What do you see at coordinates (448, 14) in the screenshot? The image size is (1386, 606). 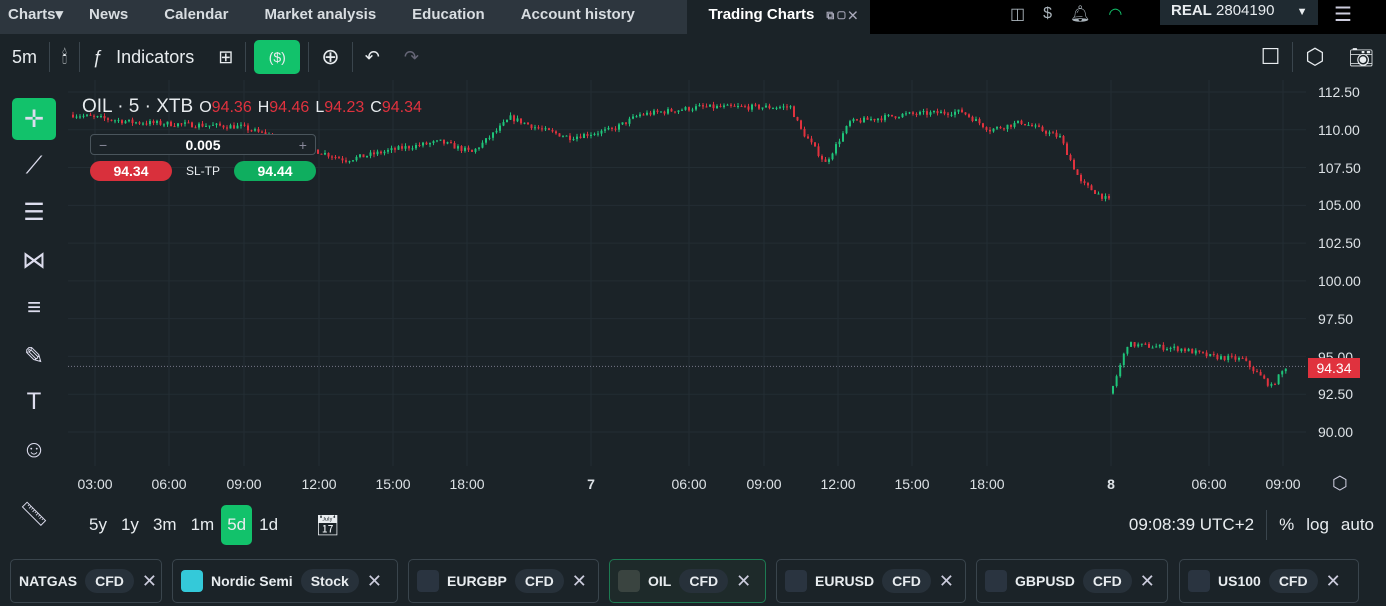 I see `nav-education: Education` at bounding box center [448, 14].